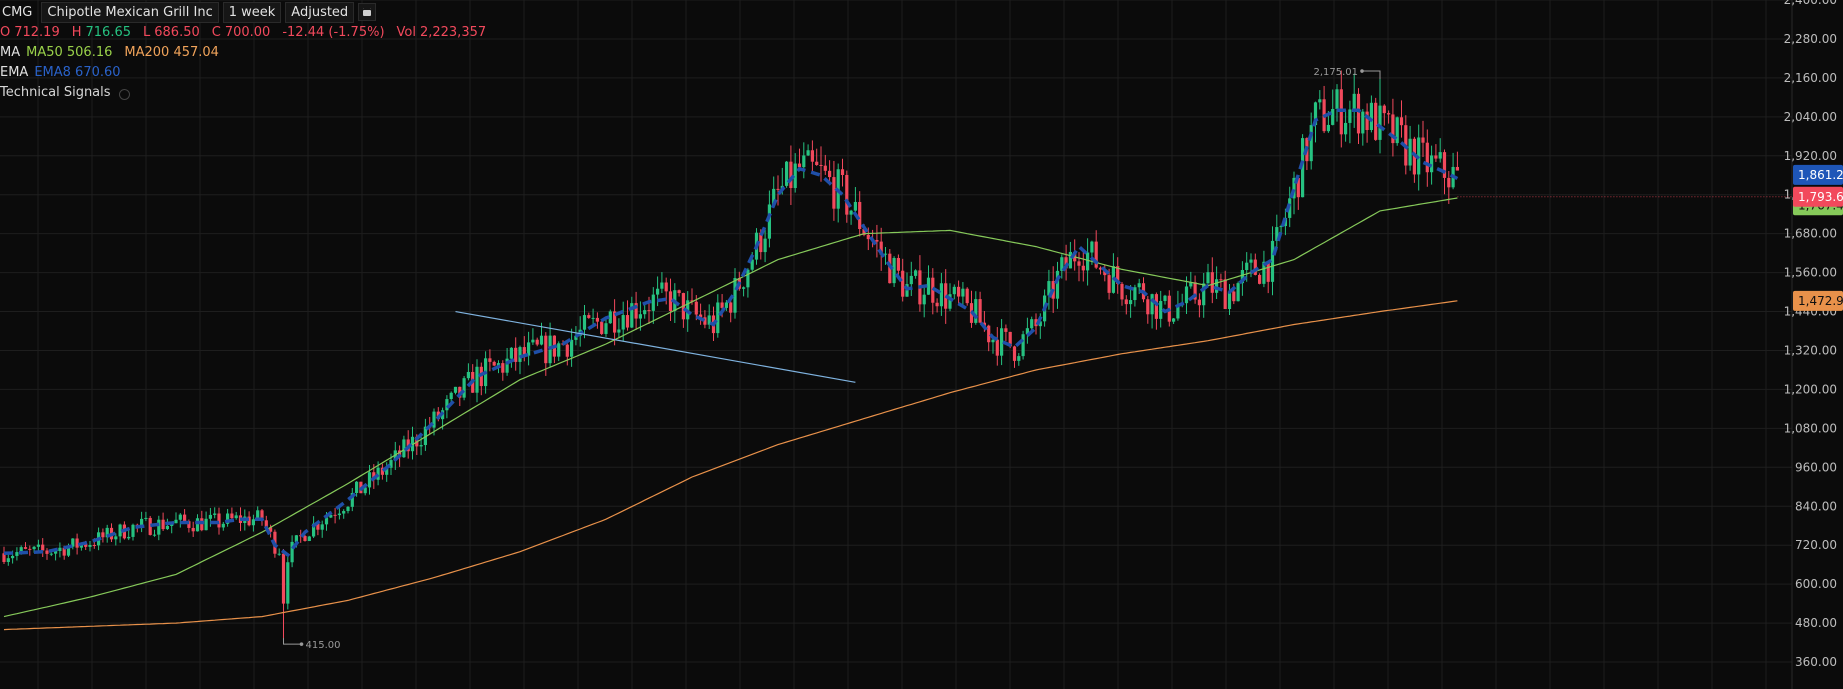 The width and height of the screenshot is (1843, 689). Describe the element at coordinates (1820, 175) in the screenshot. I see `price-badge-label: 1,861.25` at that location.